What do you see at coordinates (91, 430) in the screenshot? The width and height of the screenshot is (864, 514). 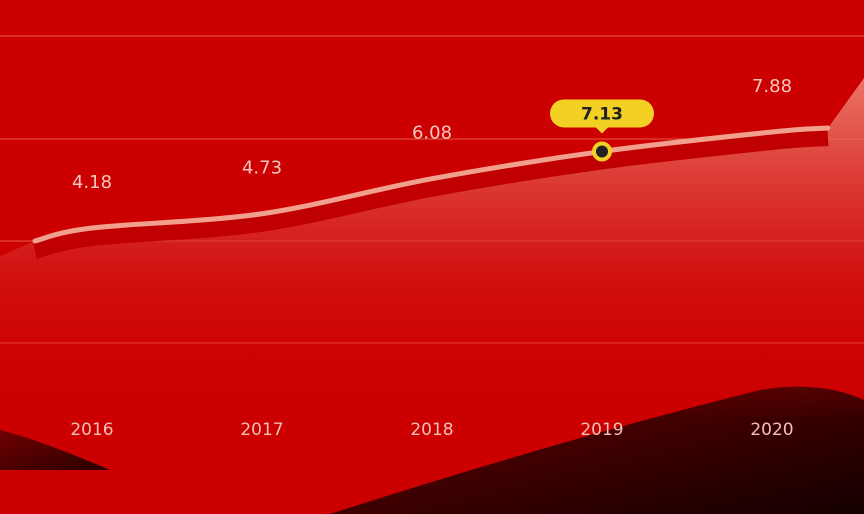 I see `x-tick-label: 2016` at bounding box center [91, 430].